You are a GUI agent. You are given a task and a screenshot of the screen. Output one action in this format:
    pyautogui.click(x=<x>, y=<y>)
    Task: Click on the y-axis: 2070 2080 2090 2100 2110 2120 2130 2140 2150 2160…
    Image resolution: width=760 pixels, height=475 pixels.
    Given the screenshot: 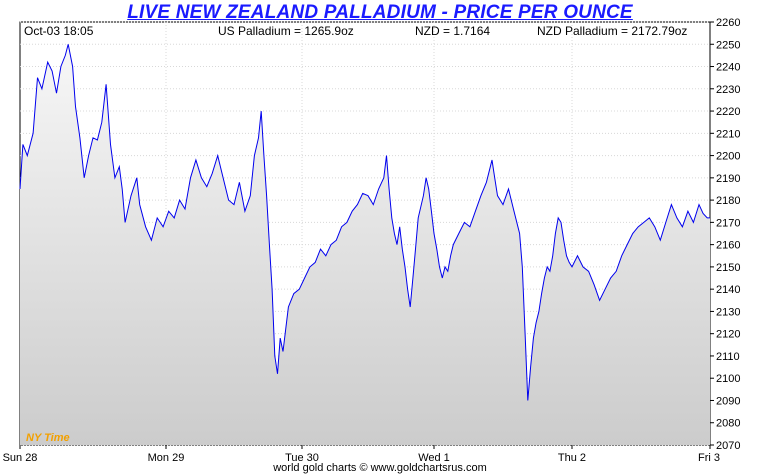 What is the action you would take?
    pyautogui.click(x=725, y=234)
    